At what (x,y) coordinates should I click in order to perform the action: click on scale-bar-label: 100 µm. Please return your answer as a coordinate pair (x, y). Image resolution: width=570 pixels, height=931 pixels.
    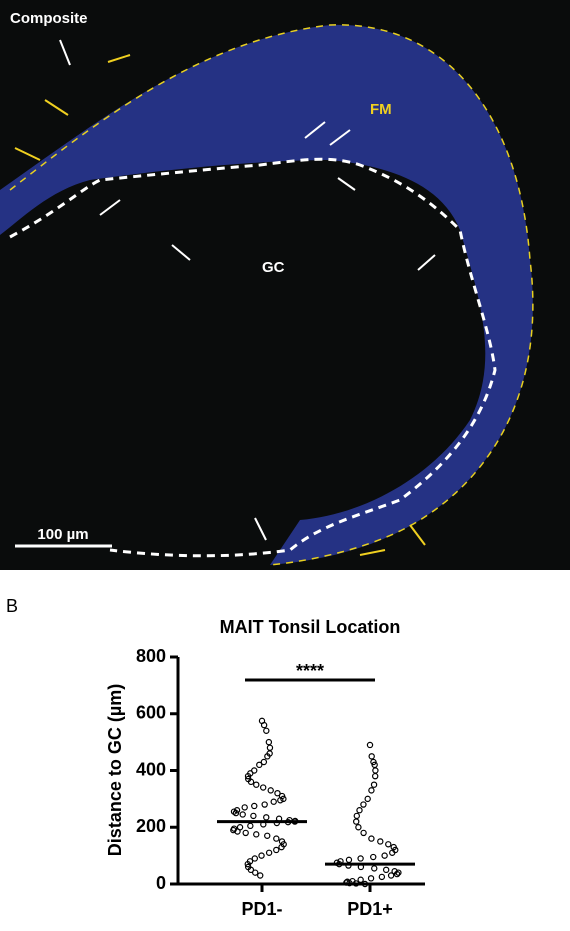
    Looking at the image, I should click on (62, 534).